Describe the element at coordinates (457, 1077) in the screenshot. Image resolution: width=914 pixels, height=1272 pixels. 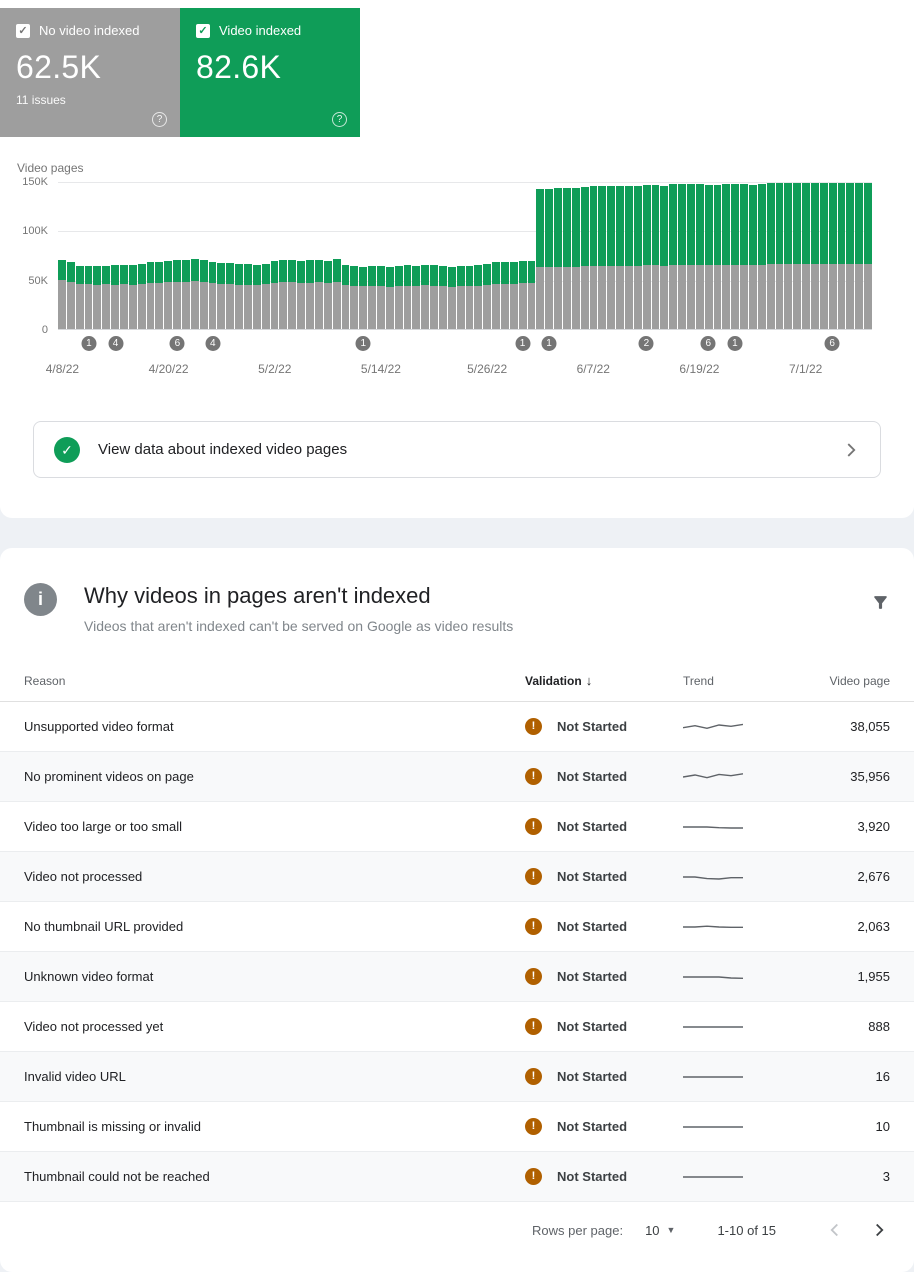
I see `table-row: Invalid video URL! Not Started 16` at that location.